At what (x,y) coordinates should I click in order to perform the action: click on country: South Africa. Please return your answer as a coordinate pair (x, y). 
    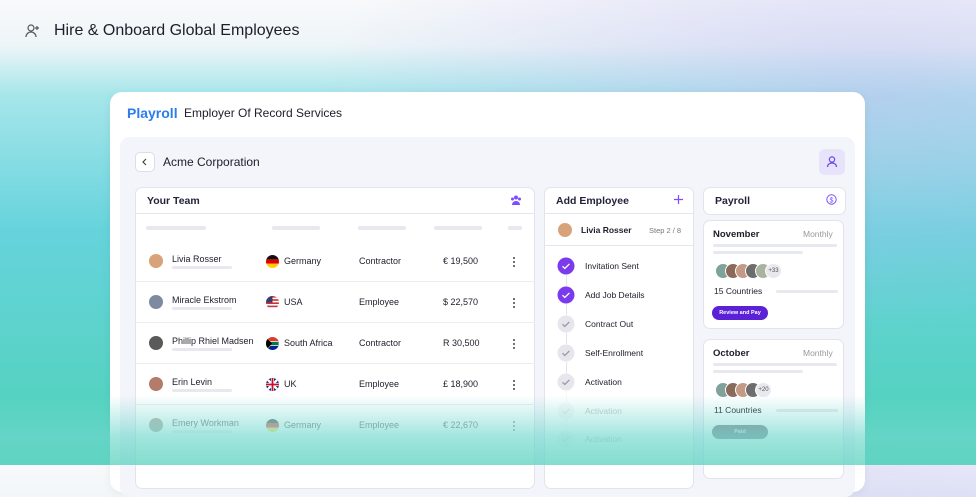
    Looking at the image, I should click on (308, 343).